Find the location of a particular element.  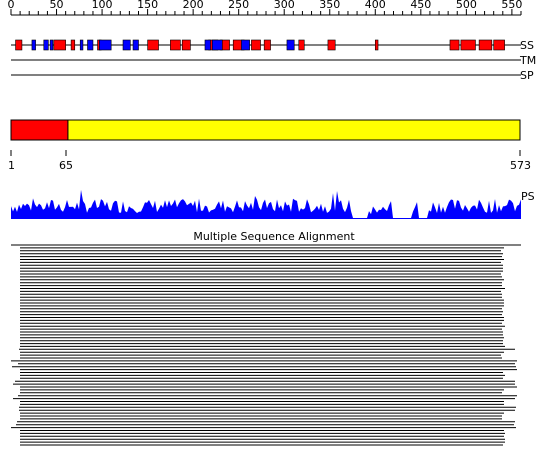

ruler-tick-labels: 0 50 100 150 200 250 300 350 400 450 500 550 is located at coordinates (265, 5).